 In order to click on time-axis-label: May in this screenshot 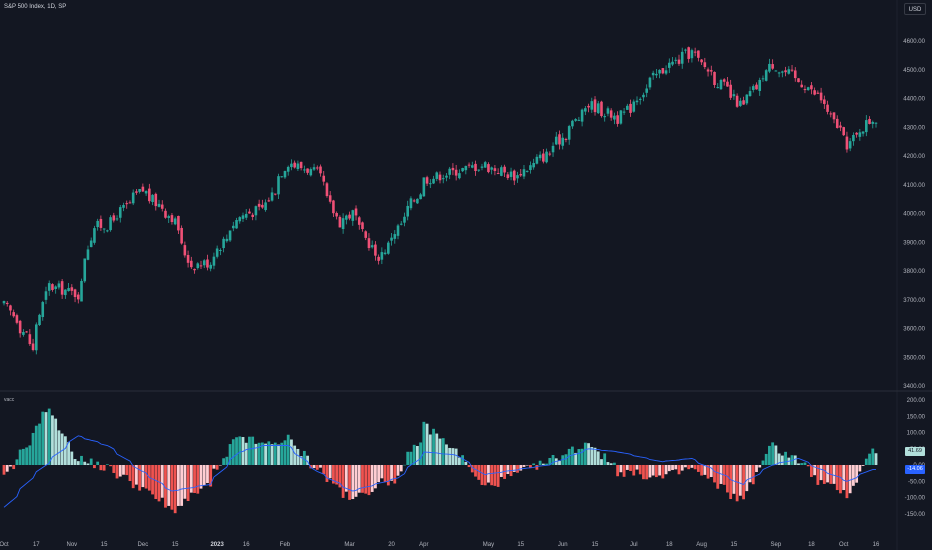, I will do `click(488, 545)`.